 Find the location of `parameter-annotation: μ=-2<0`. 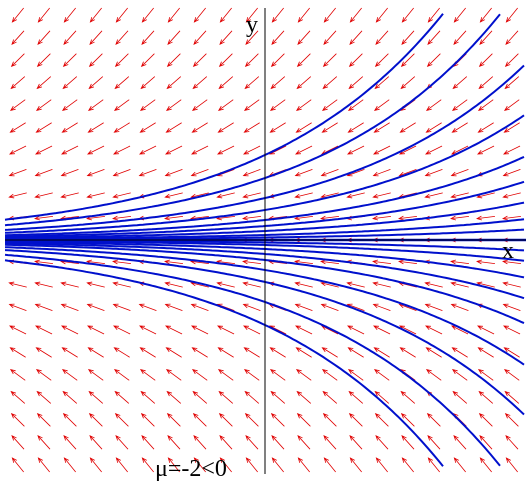

parameter-annotation: μ=-2<0 is located at coordinates (191, 468).